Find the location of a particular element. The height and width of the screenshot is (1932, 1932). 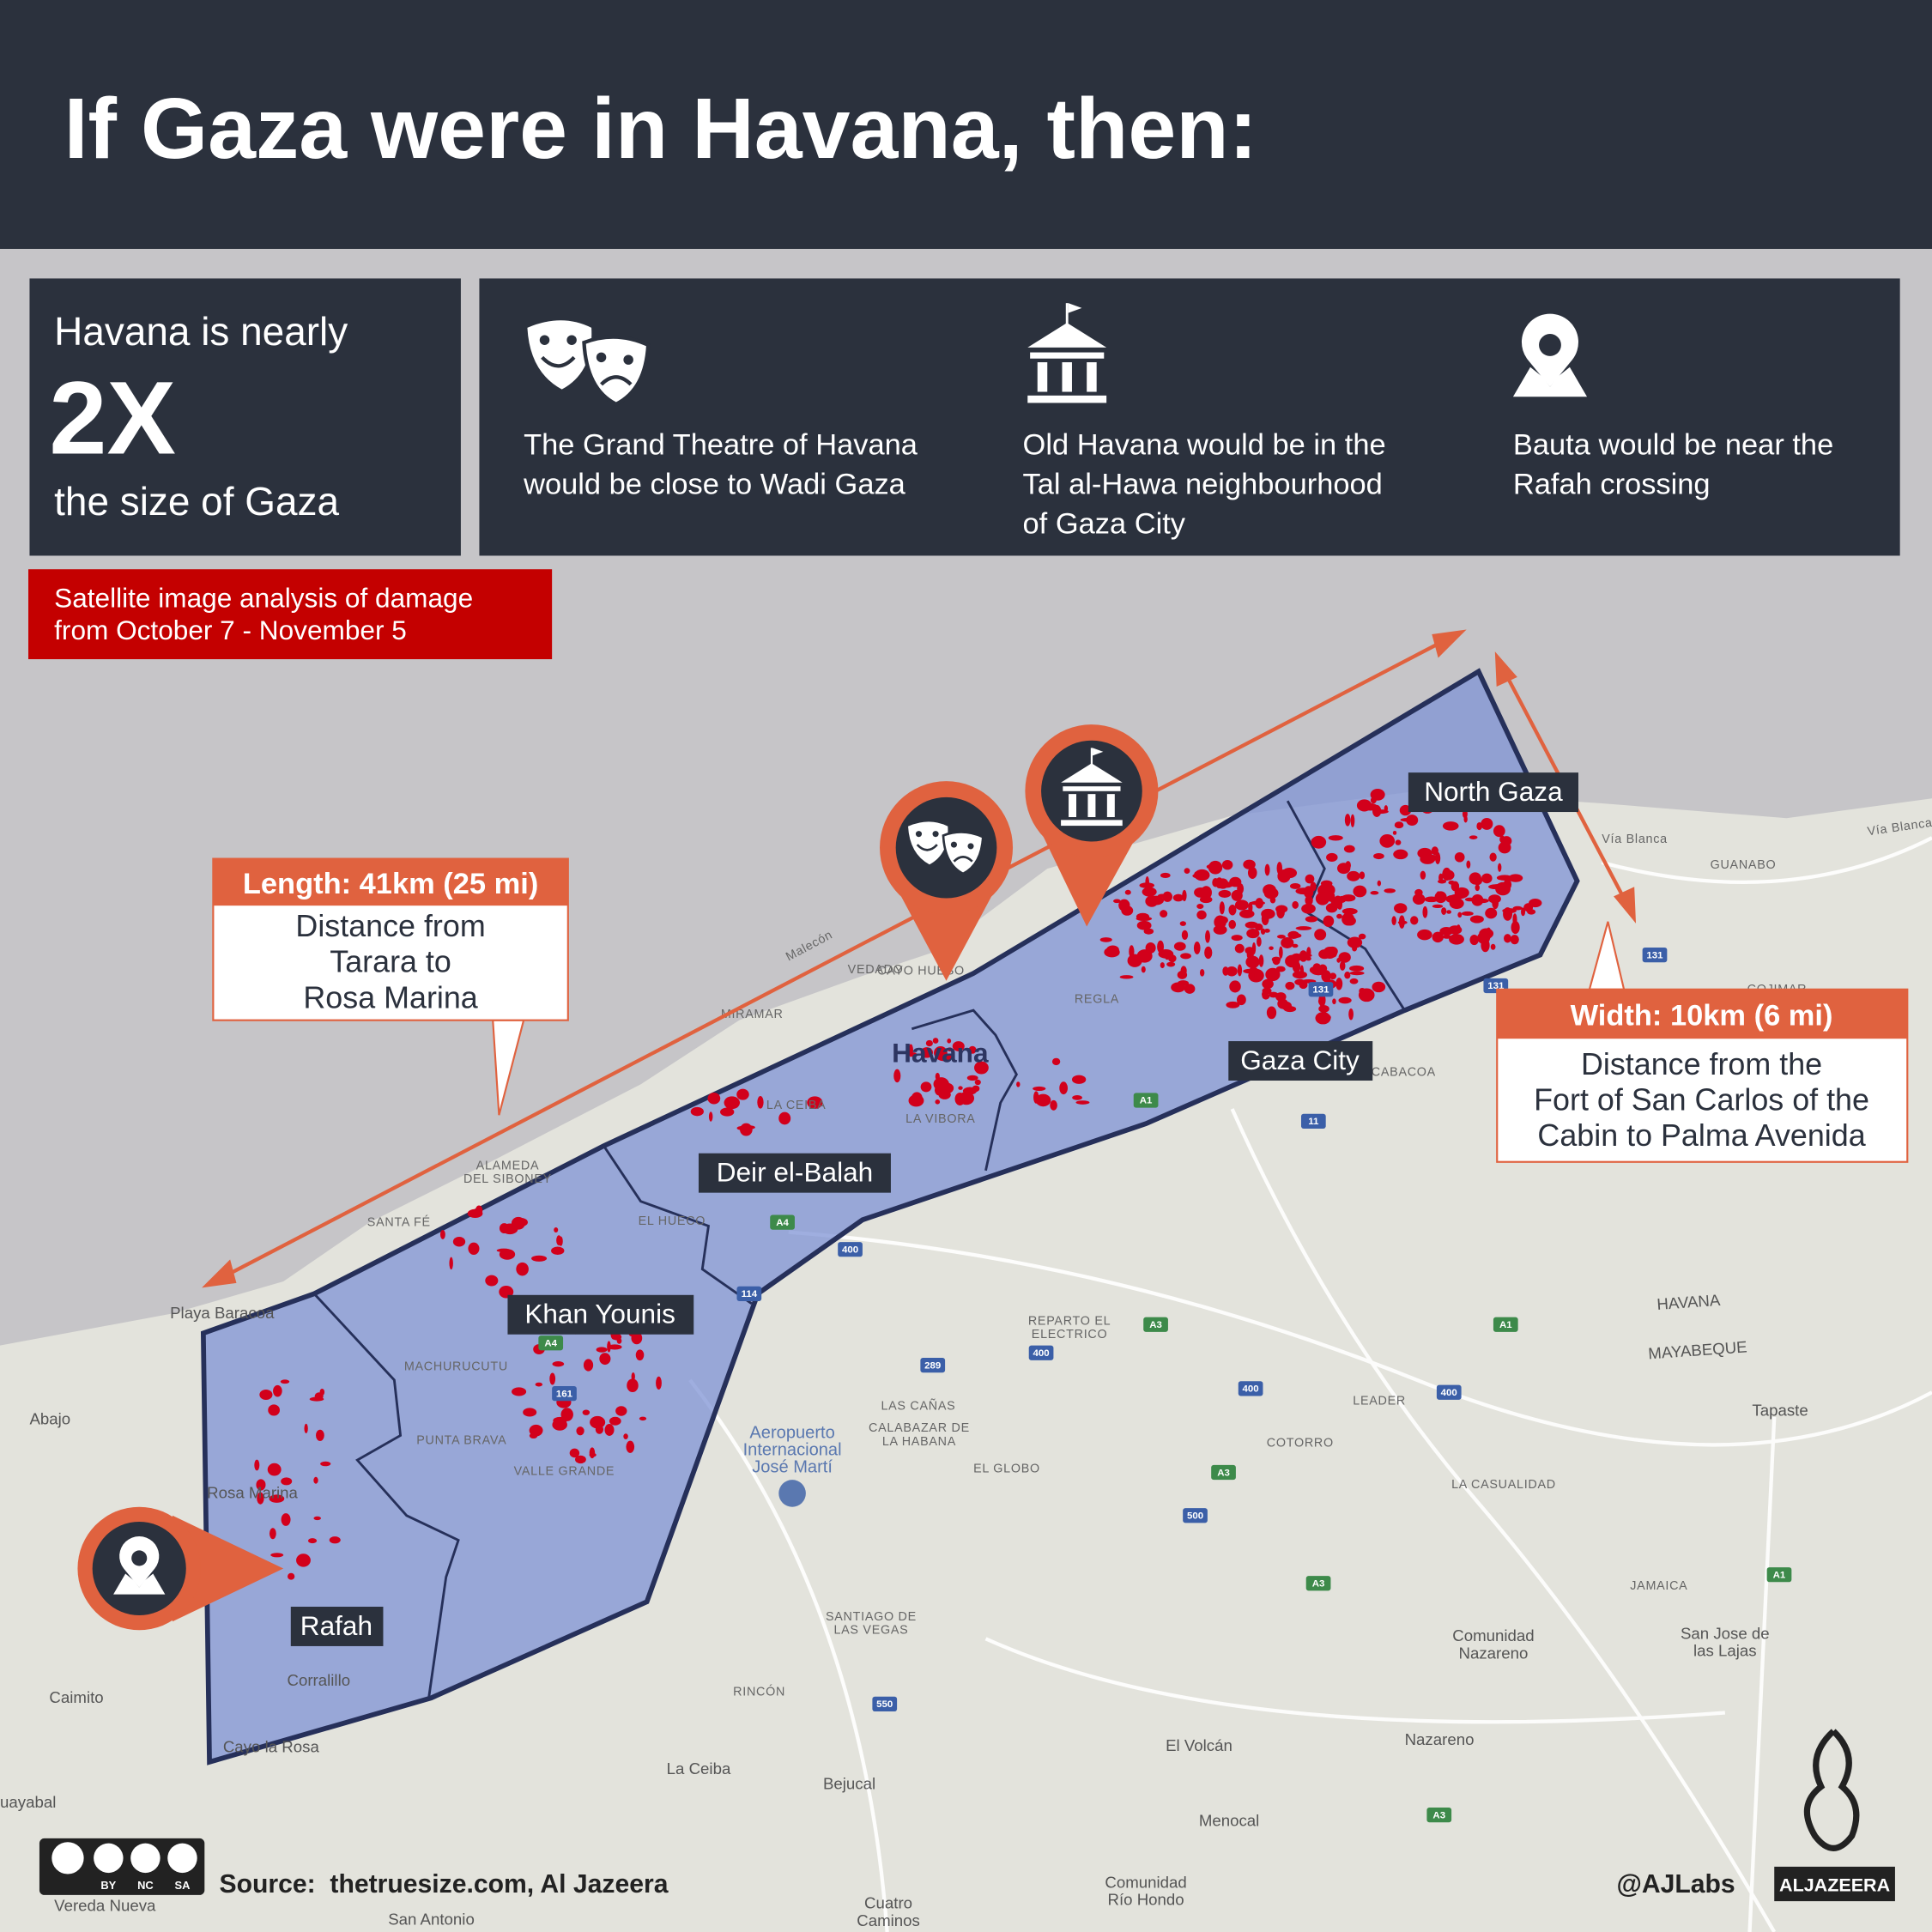

map-label: Comunidad is located at coordinates (1145, 1882).